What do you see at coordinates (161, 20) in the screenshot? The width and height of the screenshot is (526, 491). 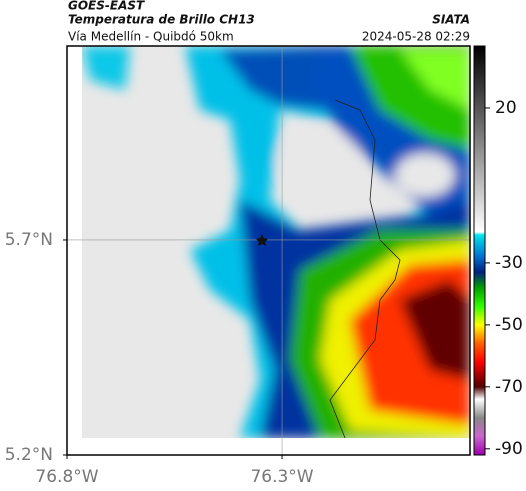 I see `product: Temperatura de Brillo CH13` at bounding box center [161, 20].